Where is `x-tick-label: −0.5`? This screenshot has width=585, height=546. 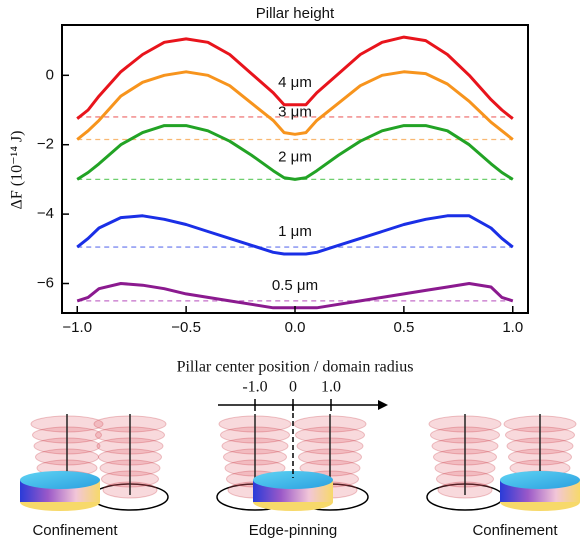 x-tick-label: −0.5 is located at coordinates (186, 327).